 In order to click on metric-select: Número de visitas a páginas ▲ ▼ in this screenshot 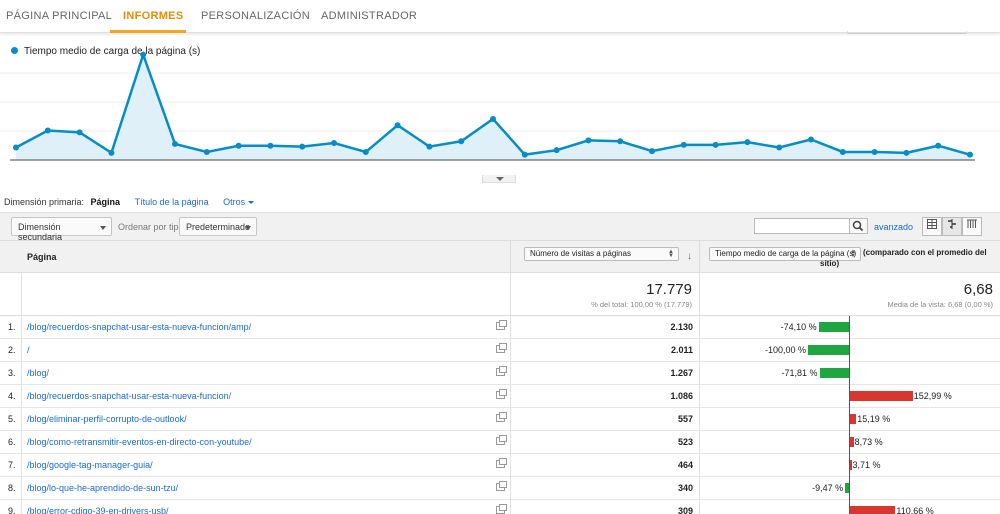, I will do `click(601, 254)`.